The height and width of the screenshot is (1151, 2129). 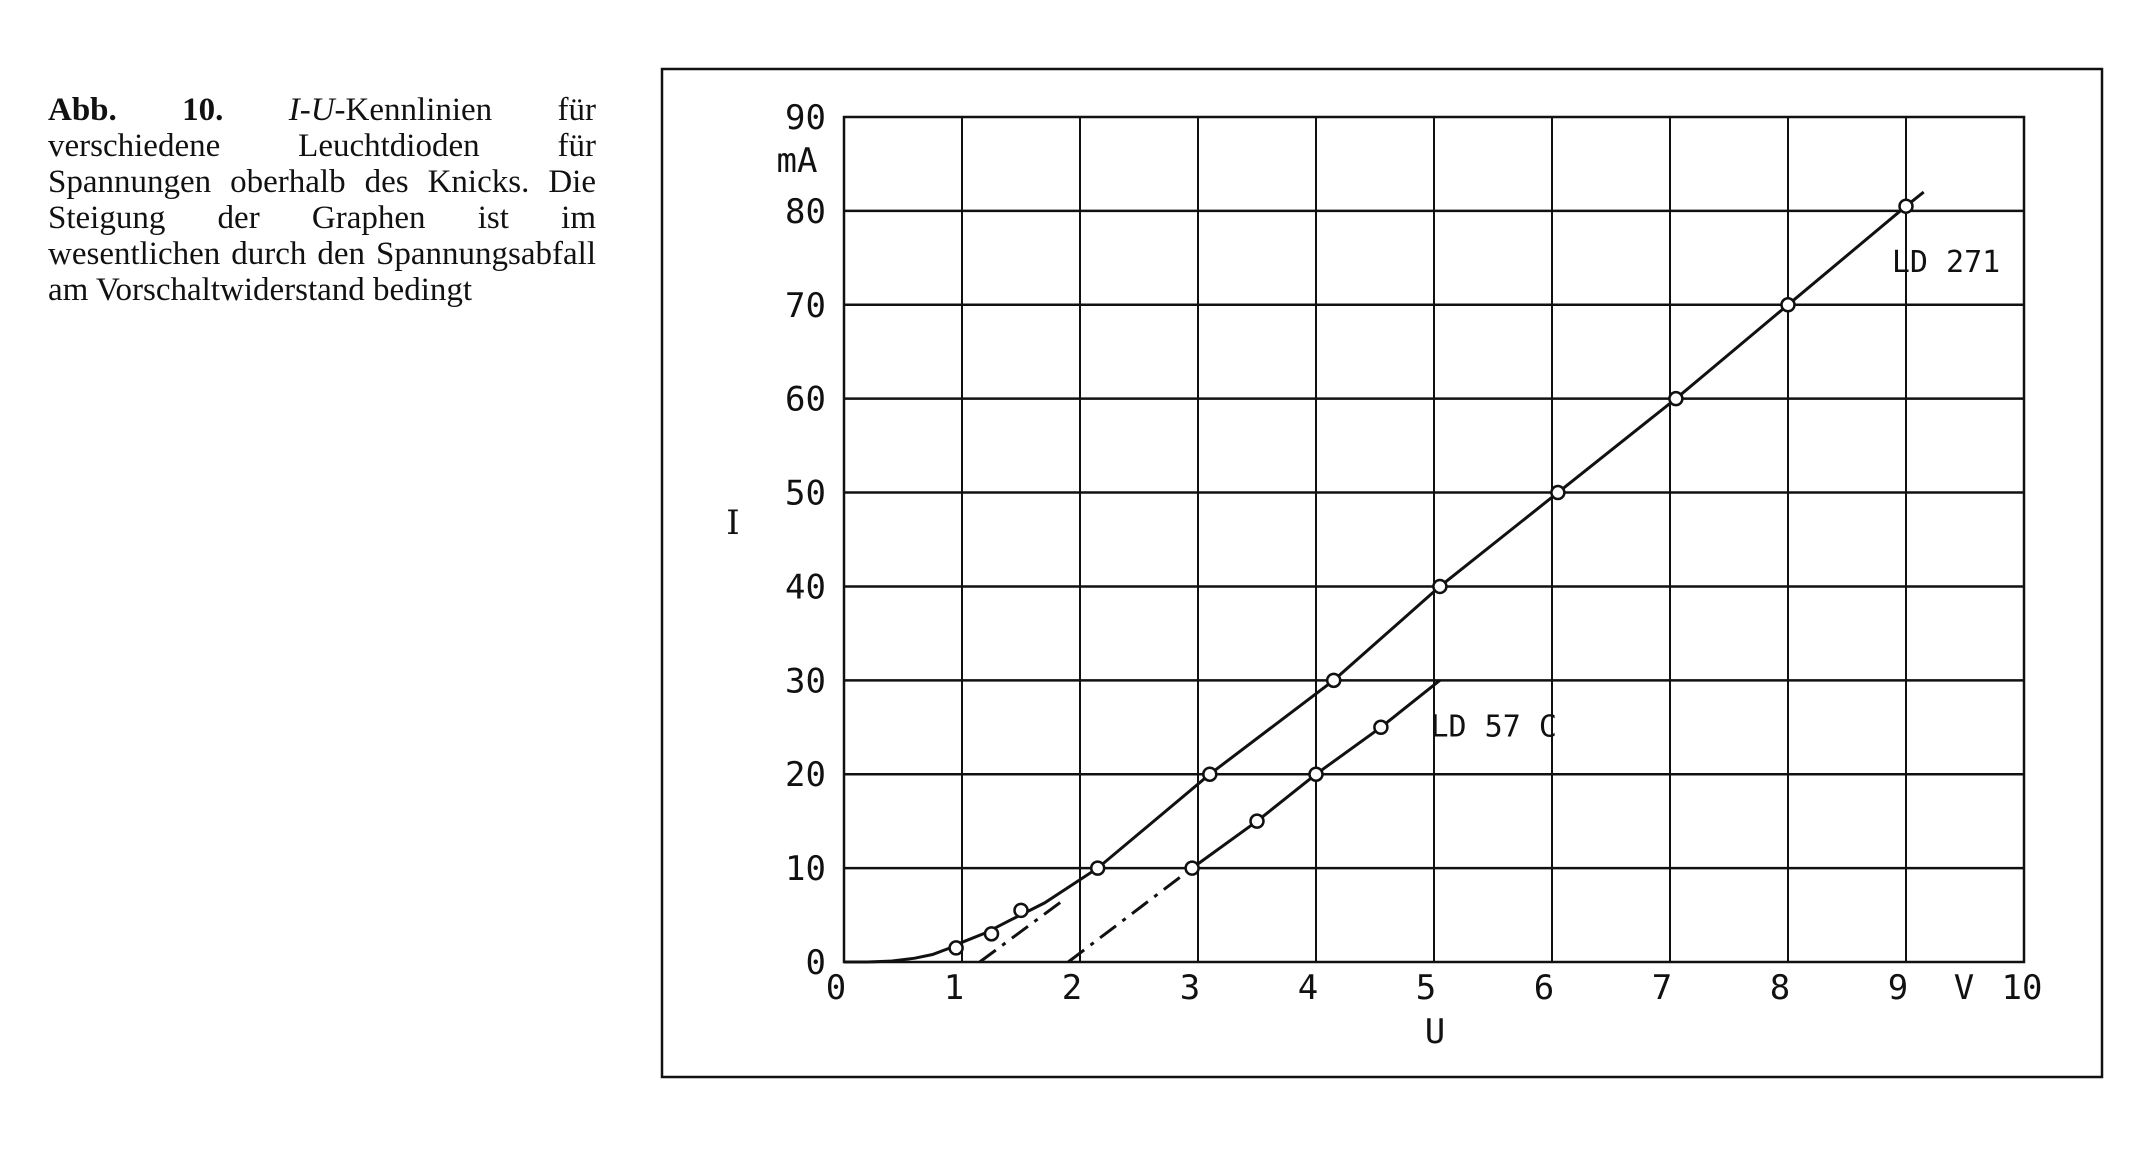 What do you see at coordinates (1662, 988) in the screenshot?
I see `x-tick-label: 7` at bounding box center [1662, 988].